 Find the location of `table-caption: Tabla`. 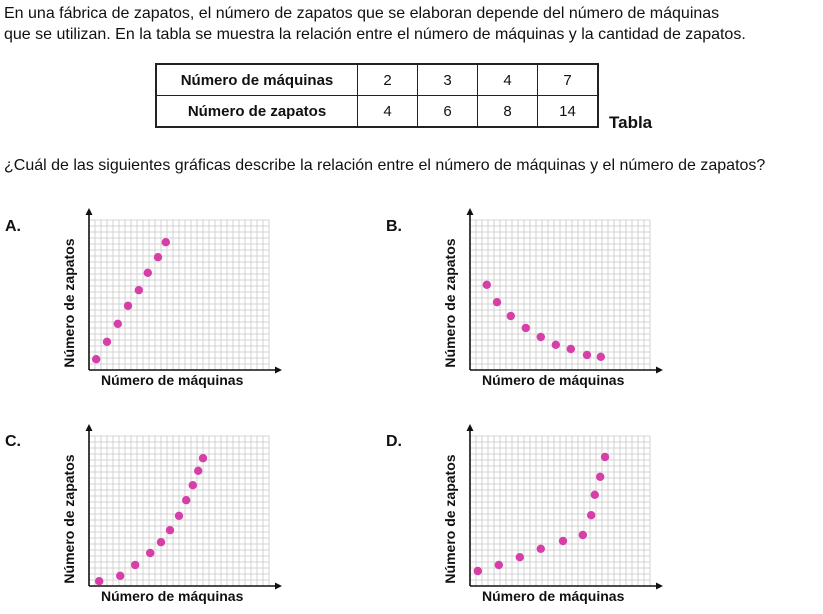

table-caption: Tabla is located at coordinates (631, 122).